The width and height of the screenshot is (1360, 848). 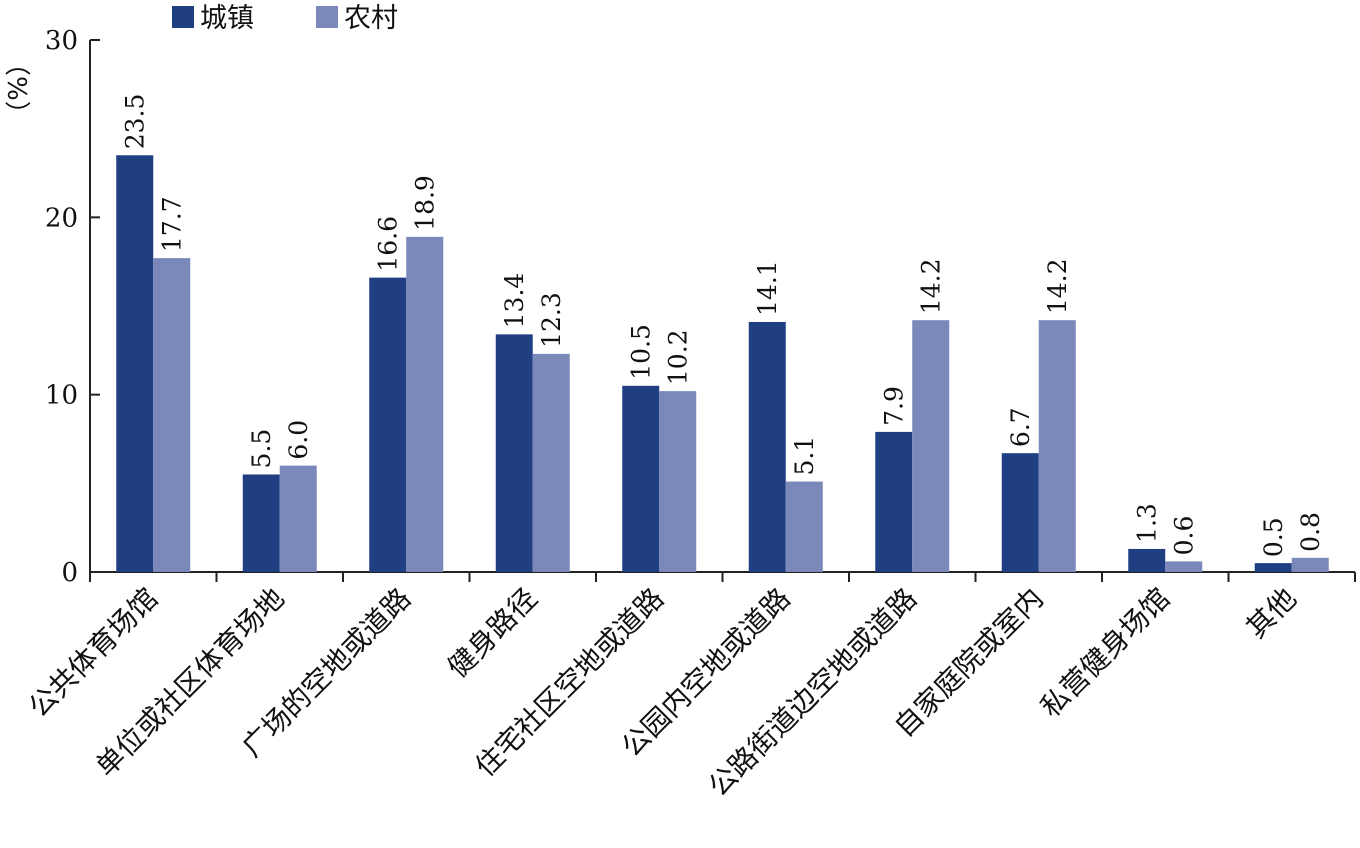 I want to click on legend-label-rural: 农村, so click(x=371, y=18).